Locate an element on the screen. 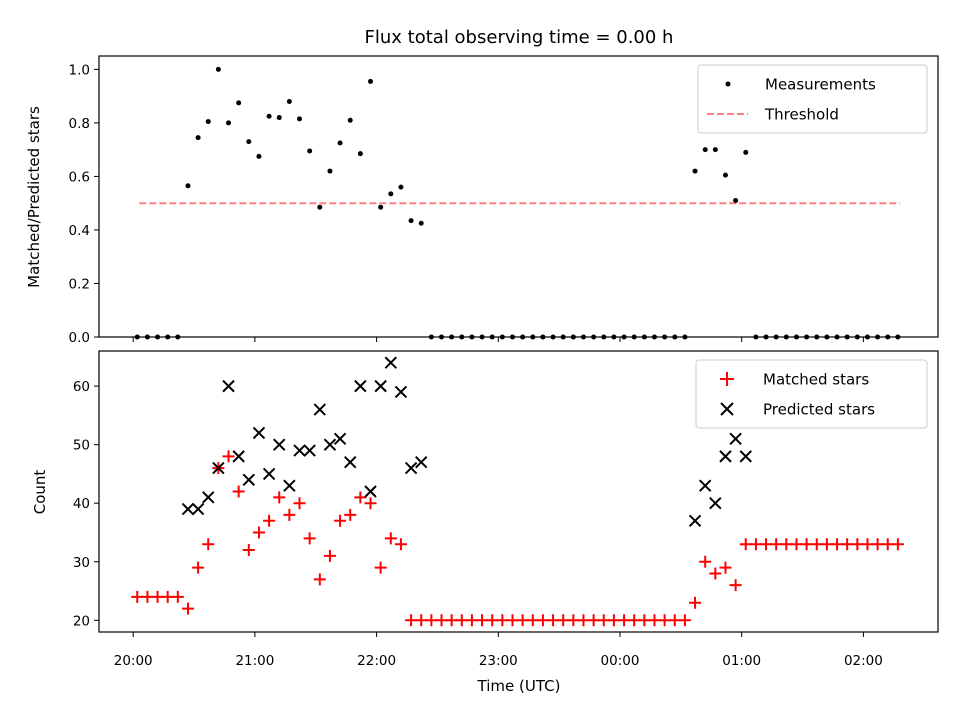 This screenshot has height=720, width=960. top-y-tick-label: 0.6 is located at coordinates (79, 177).